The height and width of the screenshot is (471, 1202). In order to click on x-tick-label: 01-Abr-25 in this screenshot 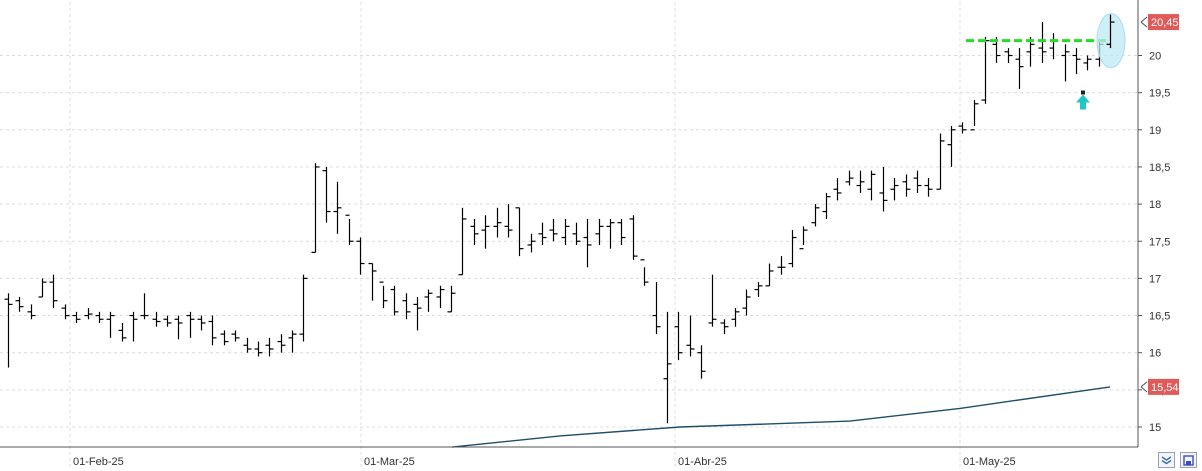, I will do `click(702, 462)`.